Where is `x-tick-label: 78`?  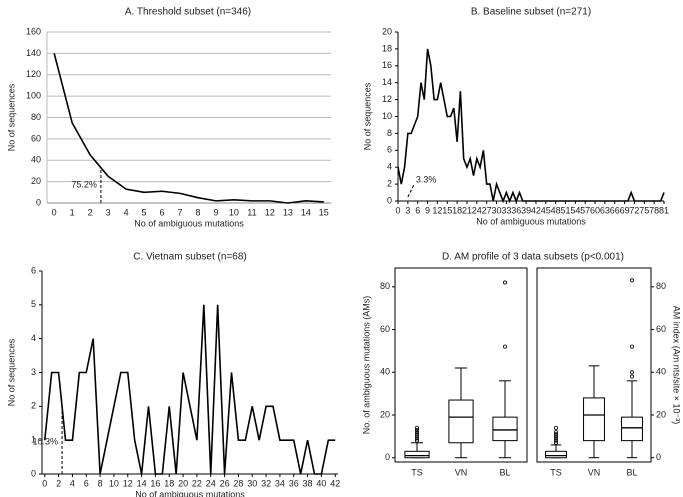 x-tick-label: 78 is located at coordinates (654, 210).